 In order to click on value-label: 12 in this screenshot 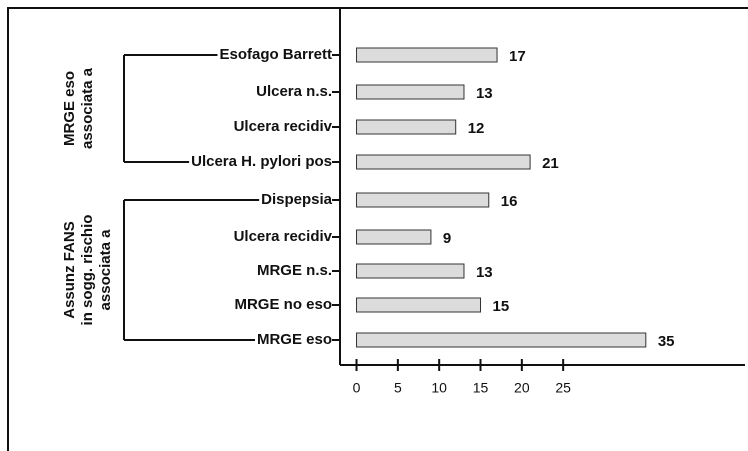, I will do `click(476, 128)`.